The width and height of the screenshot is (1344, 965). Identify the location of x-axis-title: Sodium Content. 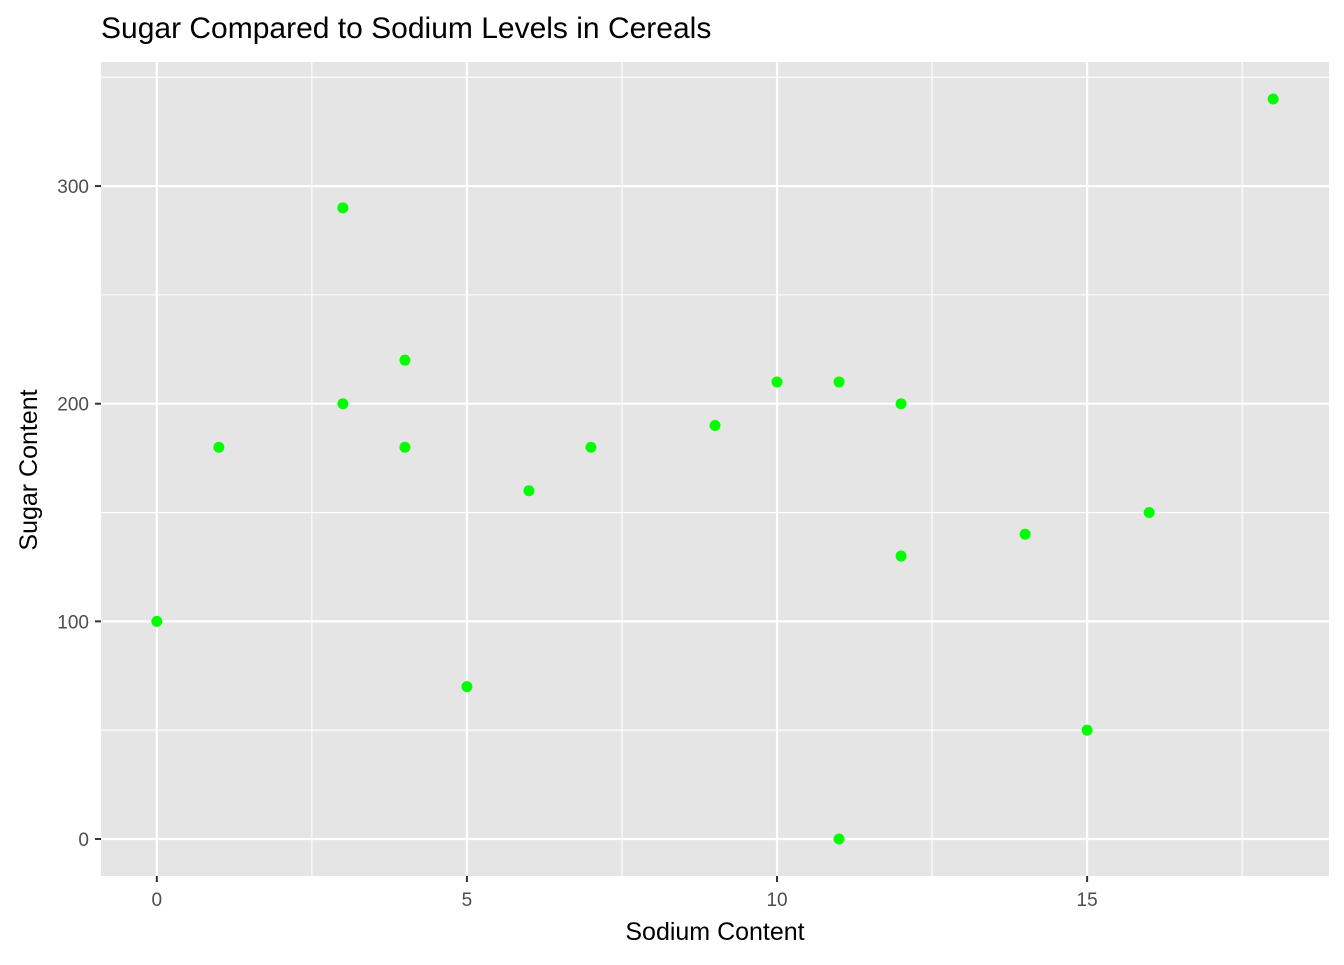
(714, 932).